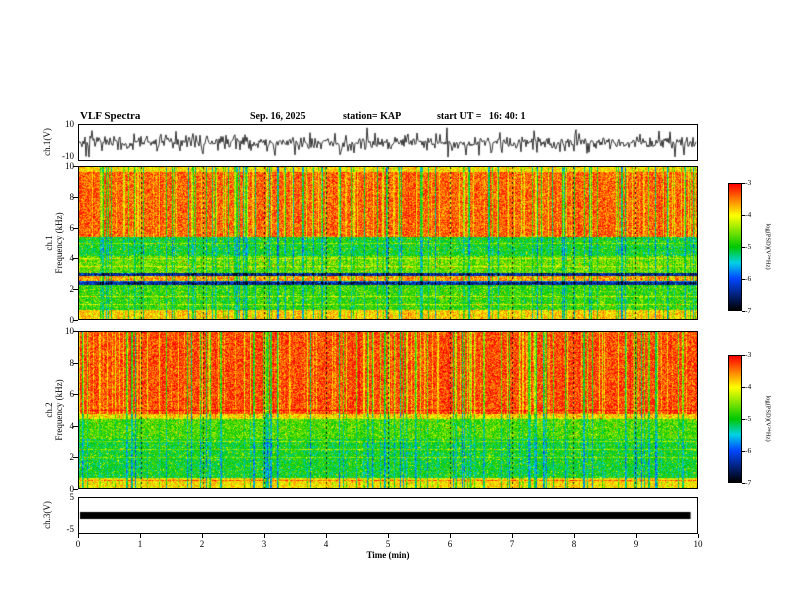  What do you see at coordinates (574, 544) in the screenshot?
I see `x-tick-label: 8` at bounding box center [574, 544].